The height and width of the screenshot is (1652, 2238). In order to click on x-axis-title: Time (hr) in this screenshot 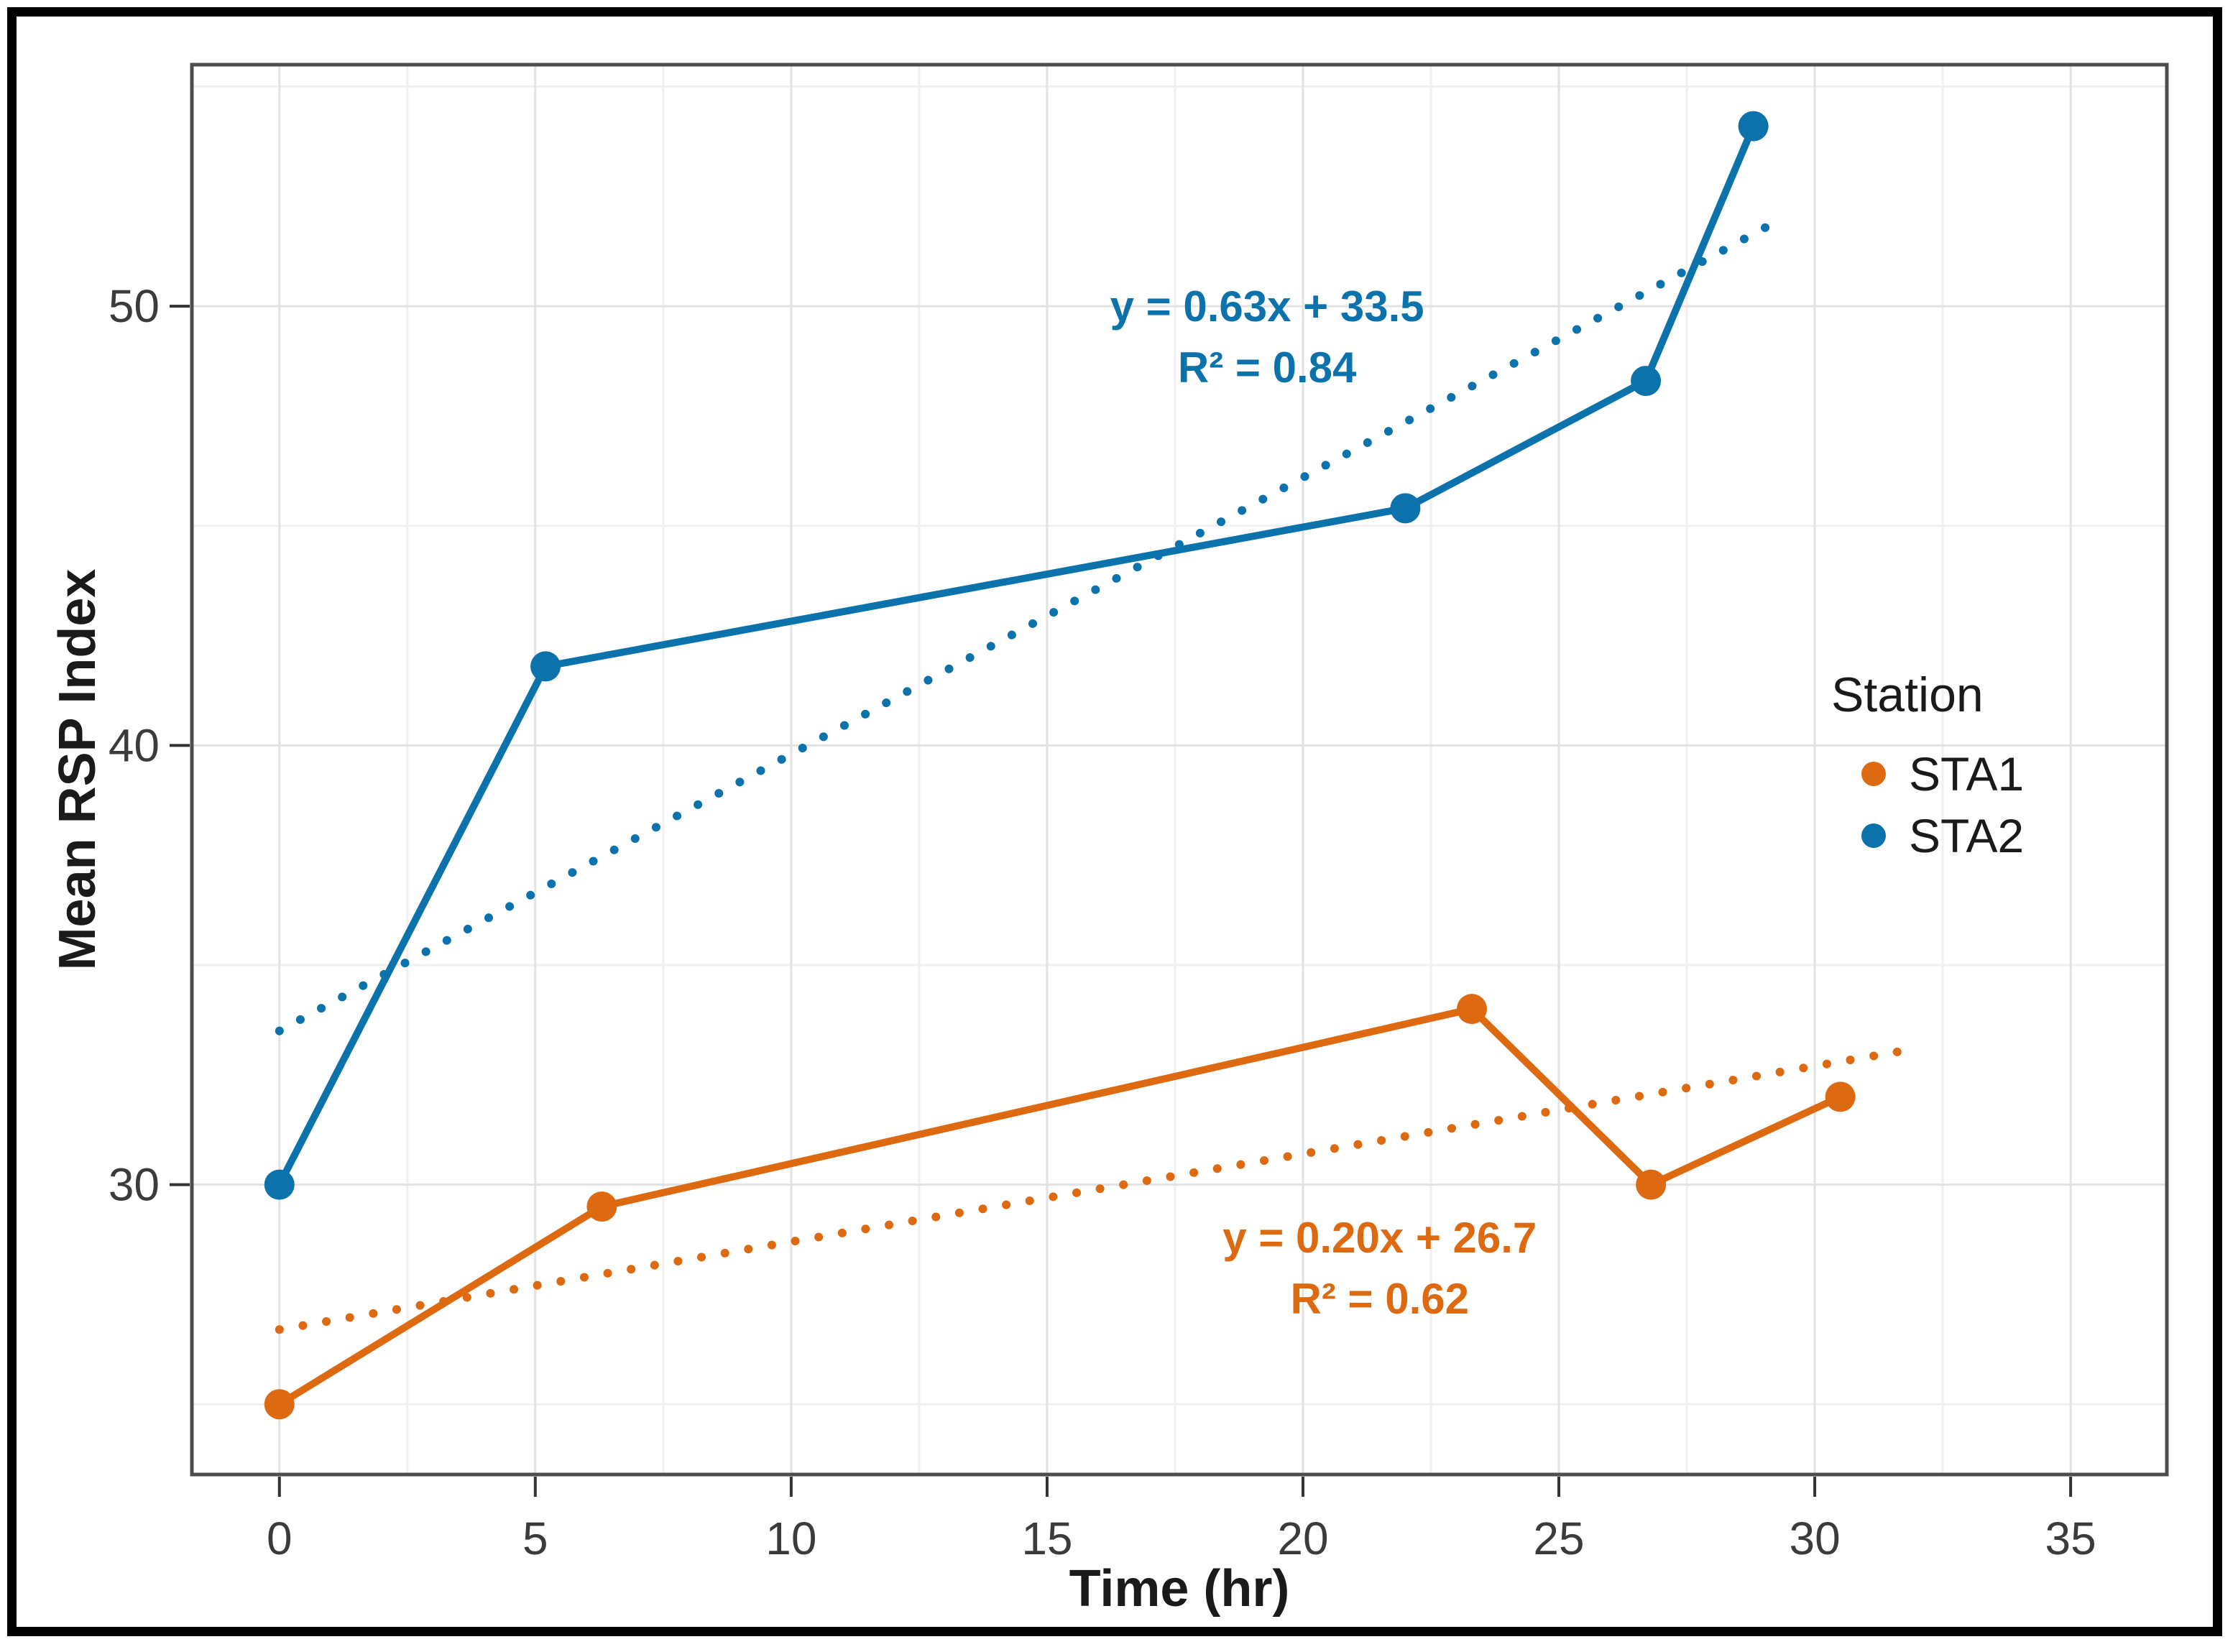, I will do `click(1179, 1589)`.